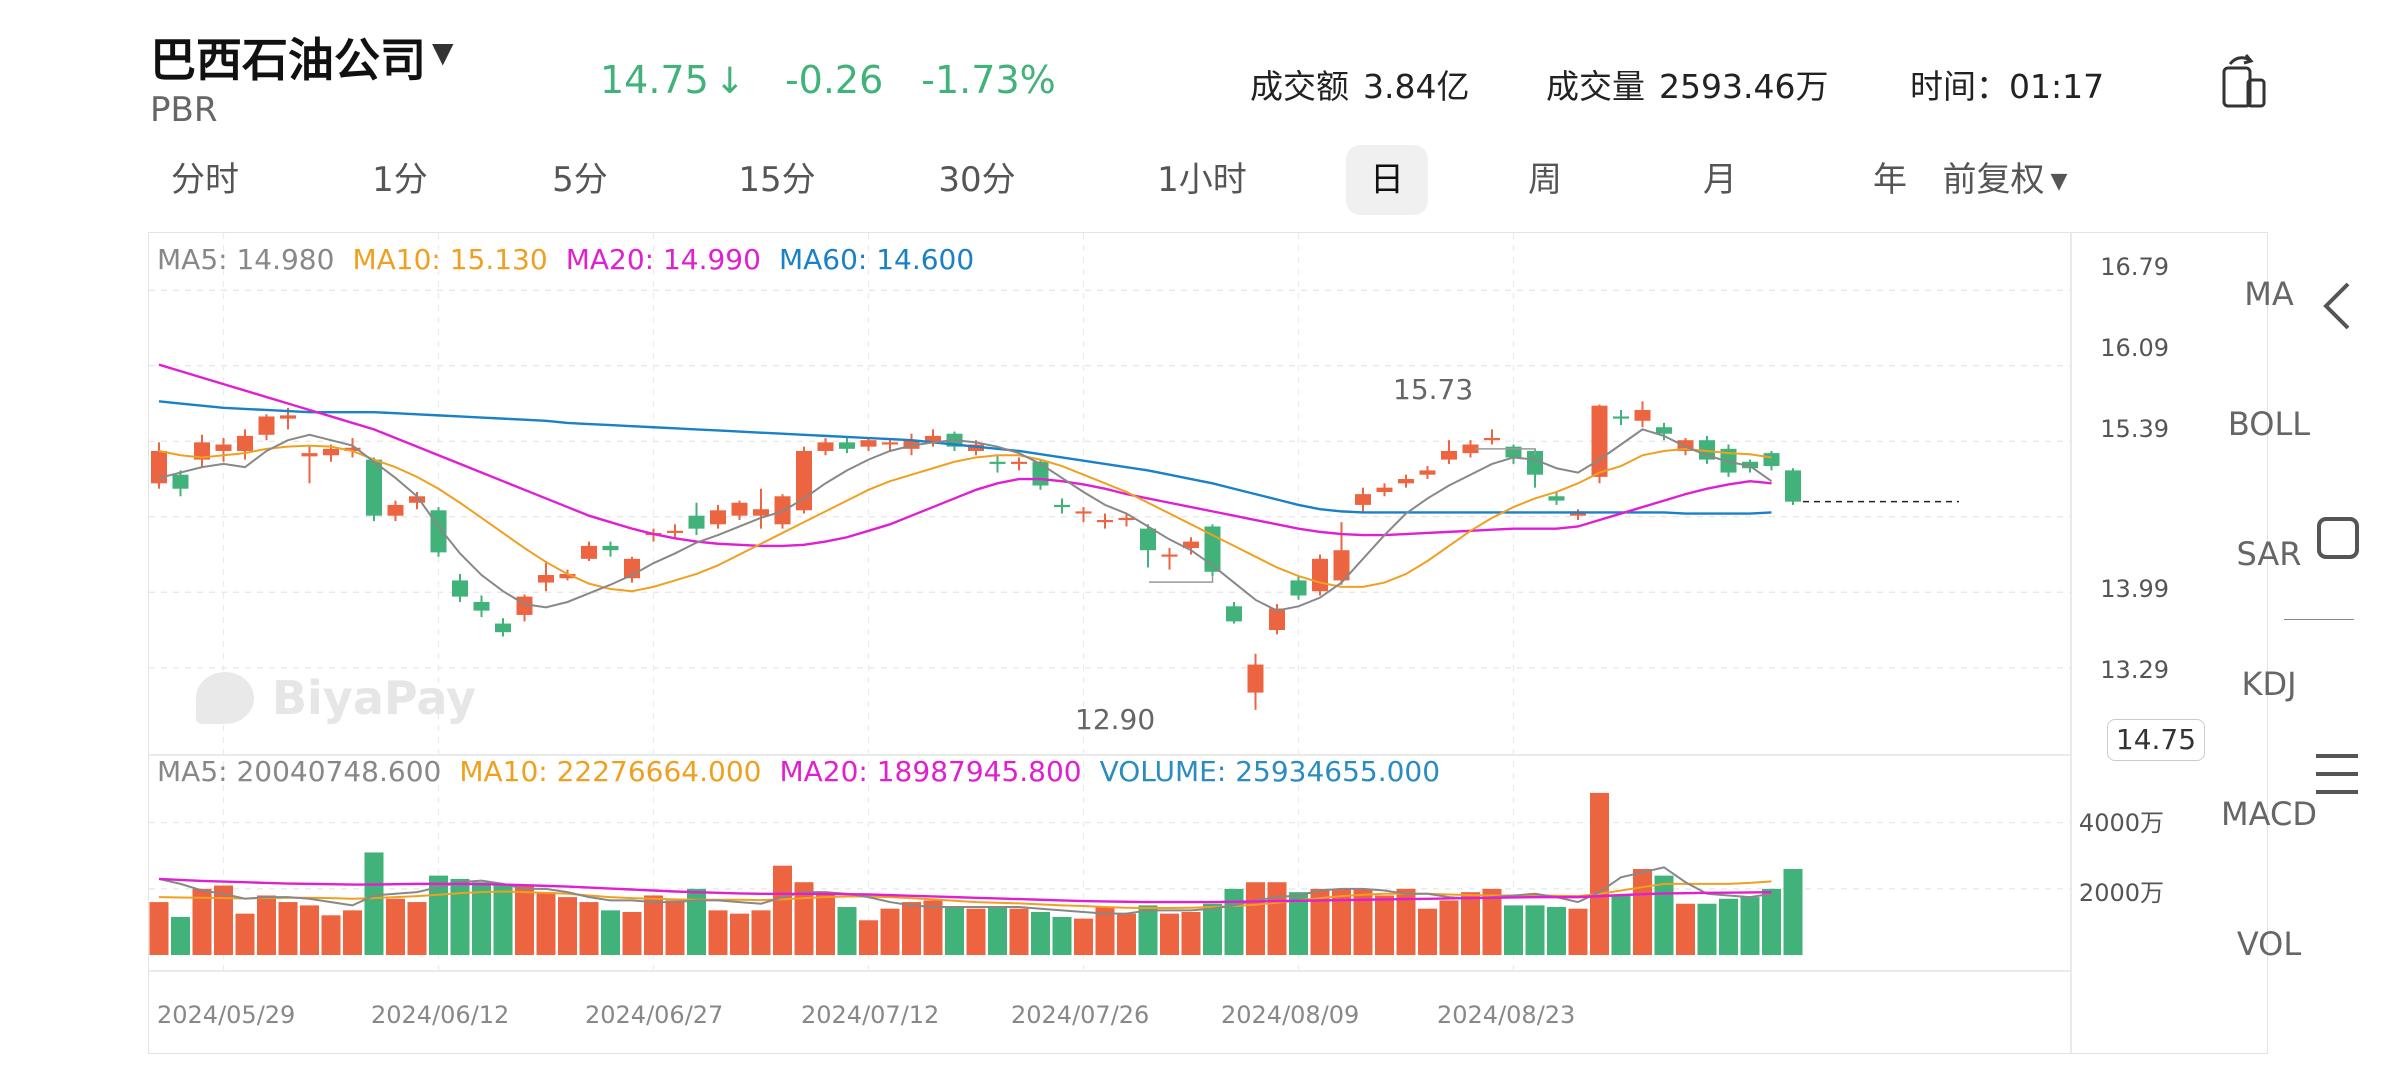 The image size is (2400, 1080). What do you see at coordinates (2336, 308) in the screenshot?
I see `back-icon` at bounding box center [2336, 308].